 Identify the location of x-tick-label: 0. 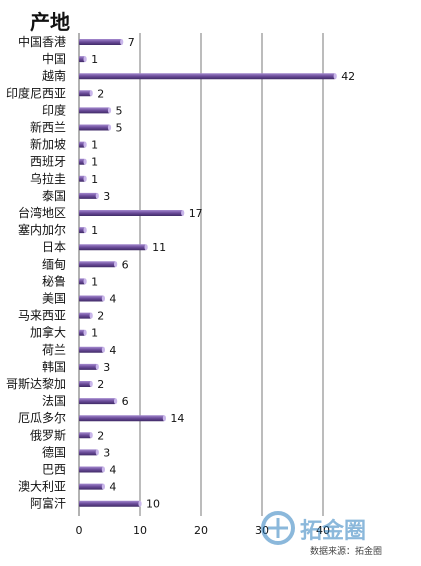
(79, 530).